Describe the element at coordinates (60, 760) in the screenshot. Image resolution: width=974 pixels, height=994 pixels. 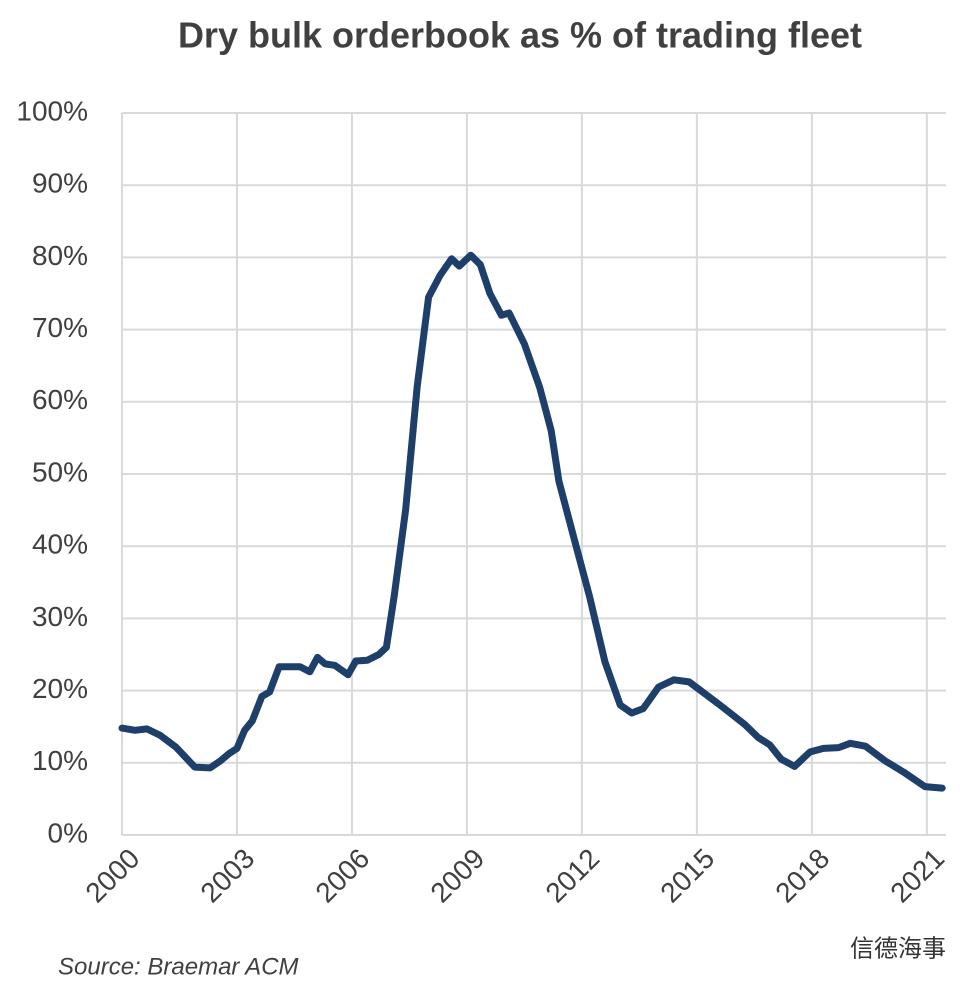
I see `y-tick-label: 10%` at that location.